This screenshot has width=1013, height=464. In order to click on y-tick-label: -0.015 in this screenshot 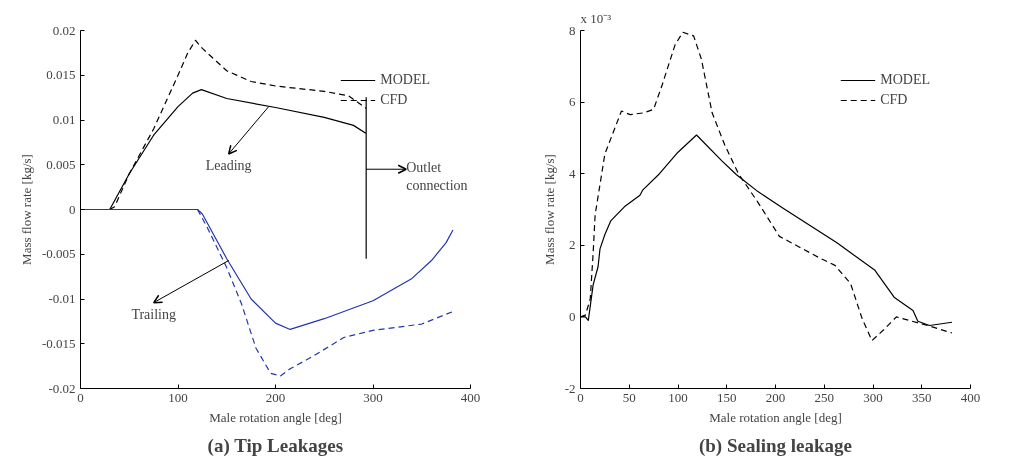, I will do `click(58, 343)`.